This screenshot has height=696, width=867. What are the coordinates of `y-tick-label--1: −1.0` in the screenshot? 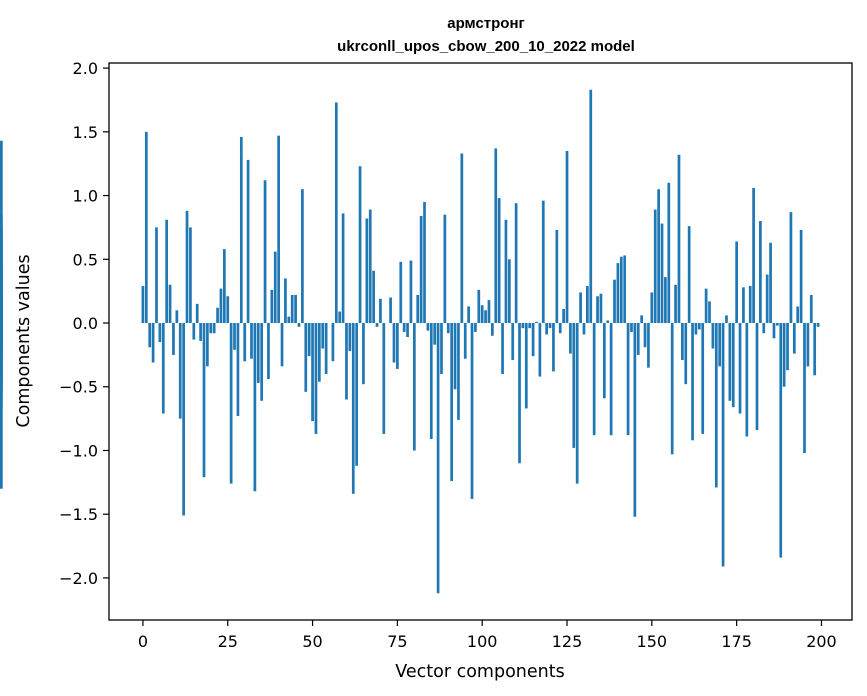 It's located at (78, 450).